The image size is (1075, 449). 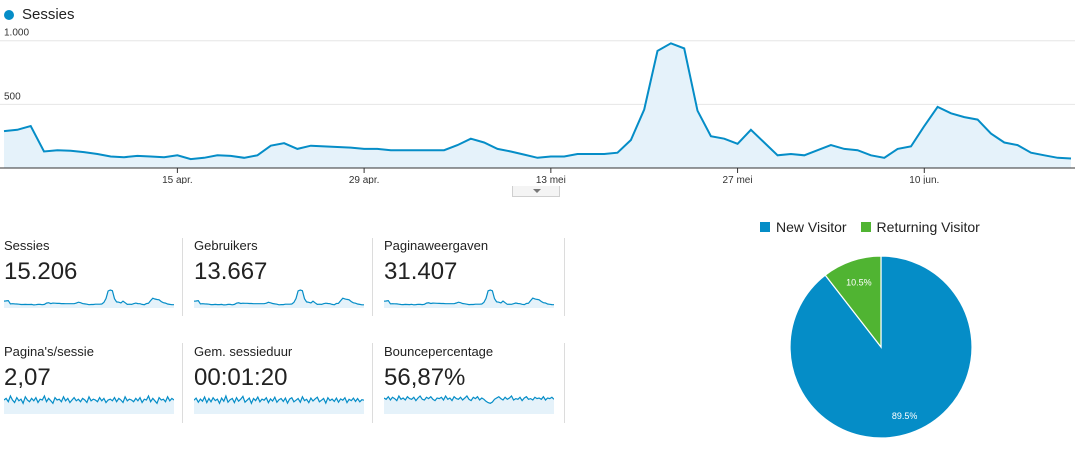 I want to click on x-tick-label: 29 apr., so click(x=364, y=179).